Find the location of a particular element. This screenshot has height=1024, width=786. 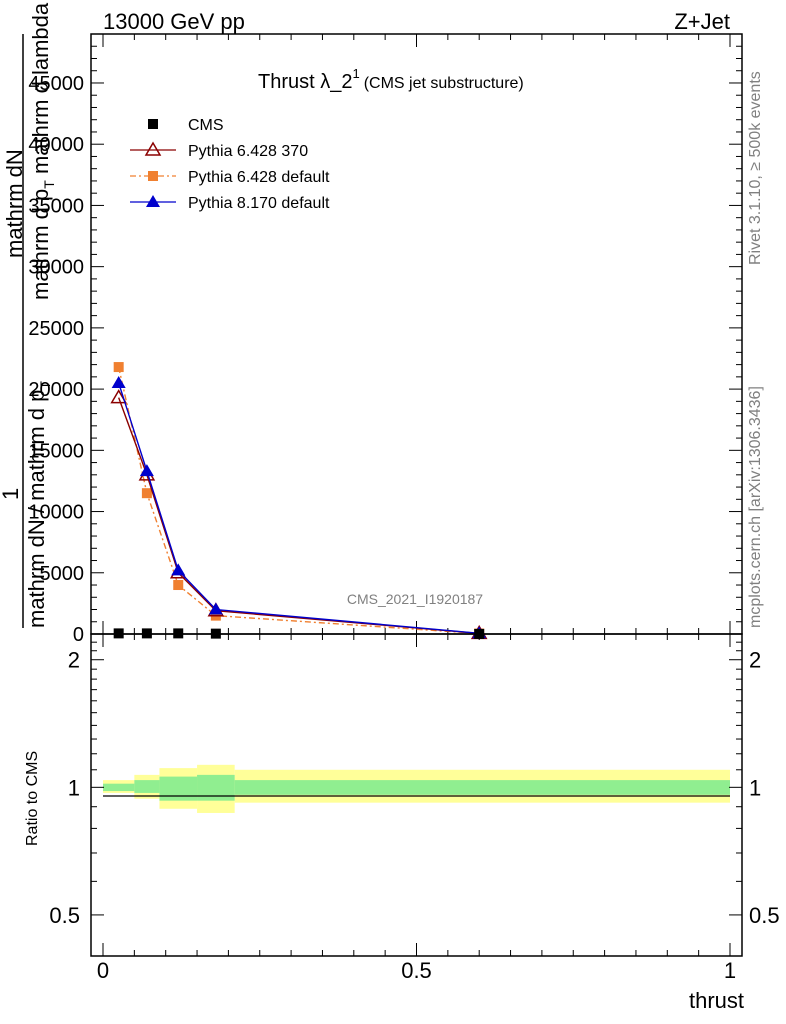

main-ytick-label: 25000 is located at coordinates (56, 329).